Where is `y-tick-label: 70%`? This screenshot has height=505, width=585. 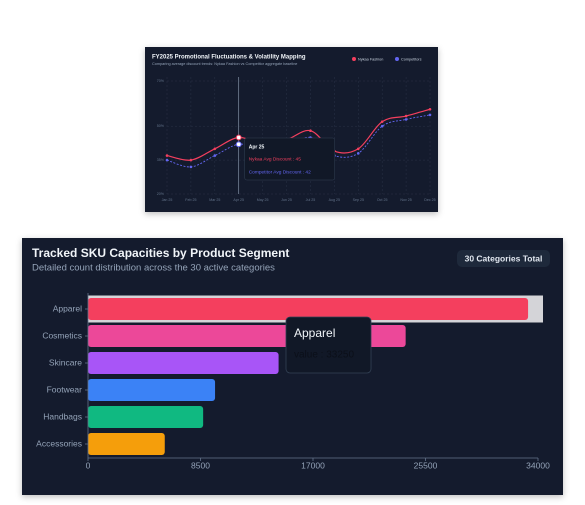
y-tick-label: 70% is located at coordinates (161, 81).